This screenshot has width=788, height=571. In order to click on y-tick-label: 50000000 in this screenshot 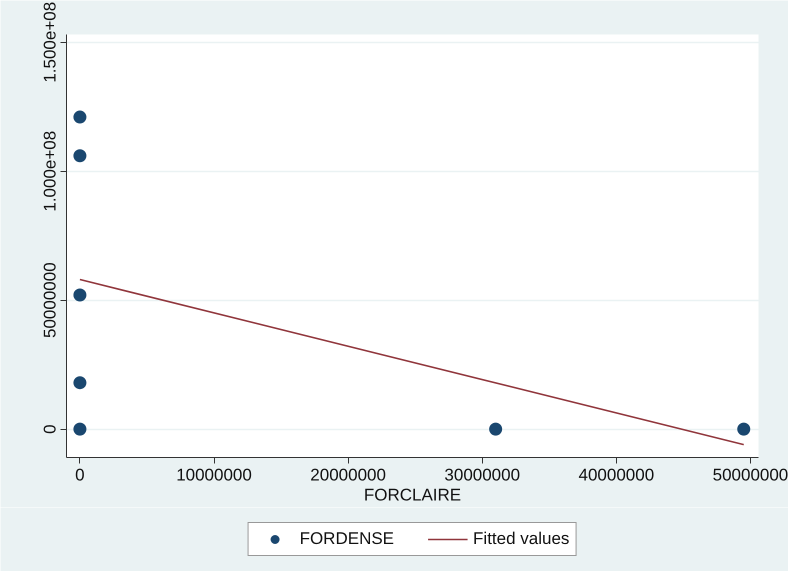, I will do `click(50, 300)`.